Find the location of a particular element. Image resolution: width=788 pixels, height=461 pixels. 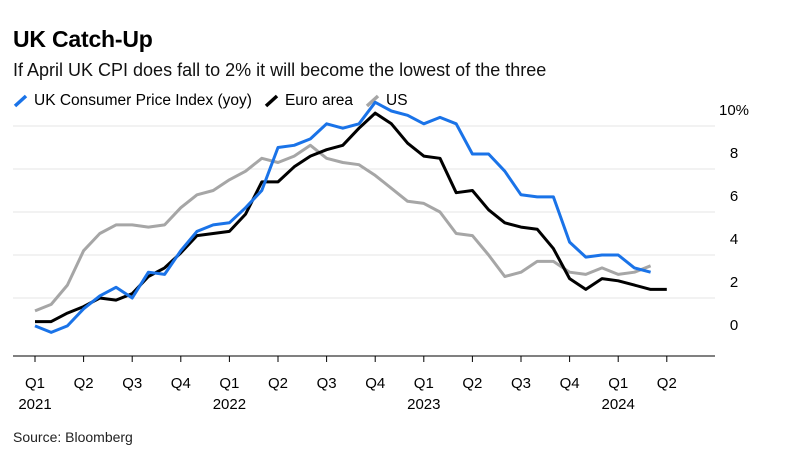

legend-item-us: US is located at coordinates (386, 101).